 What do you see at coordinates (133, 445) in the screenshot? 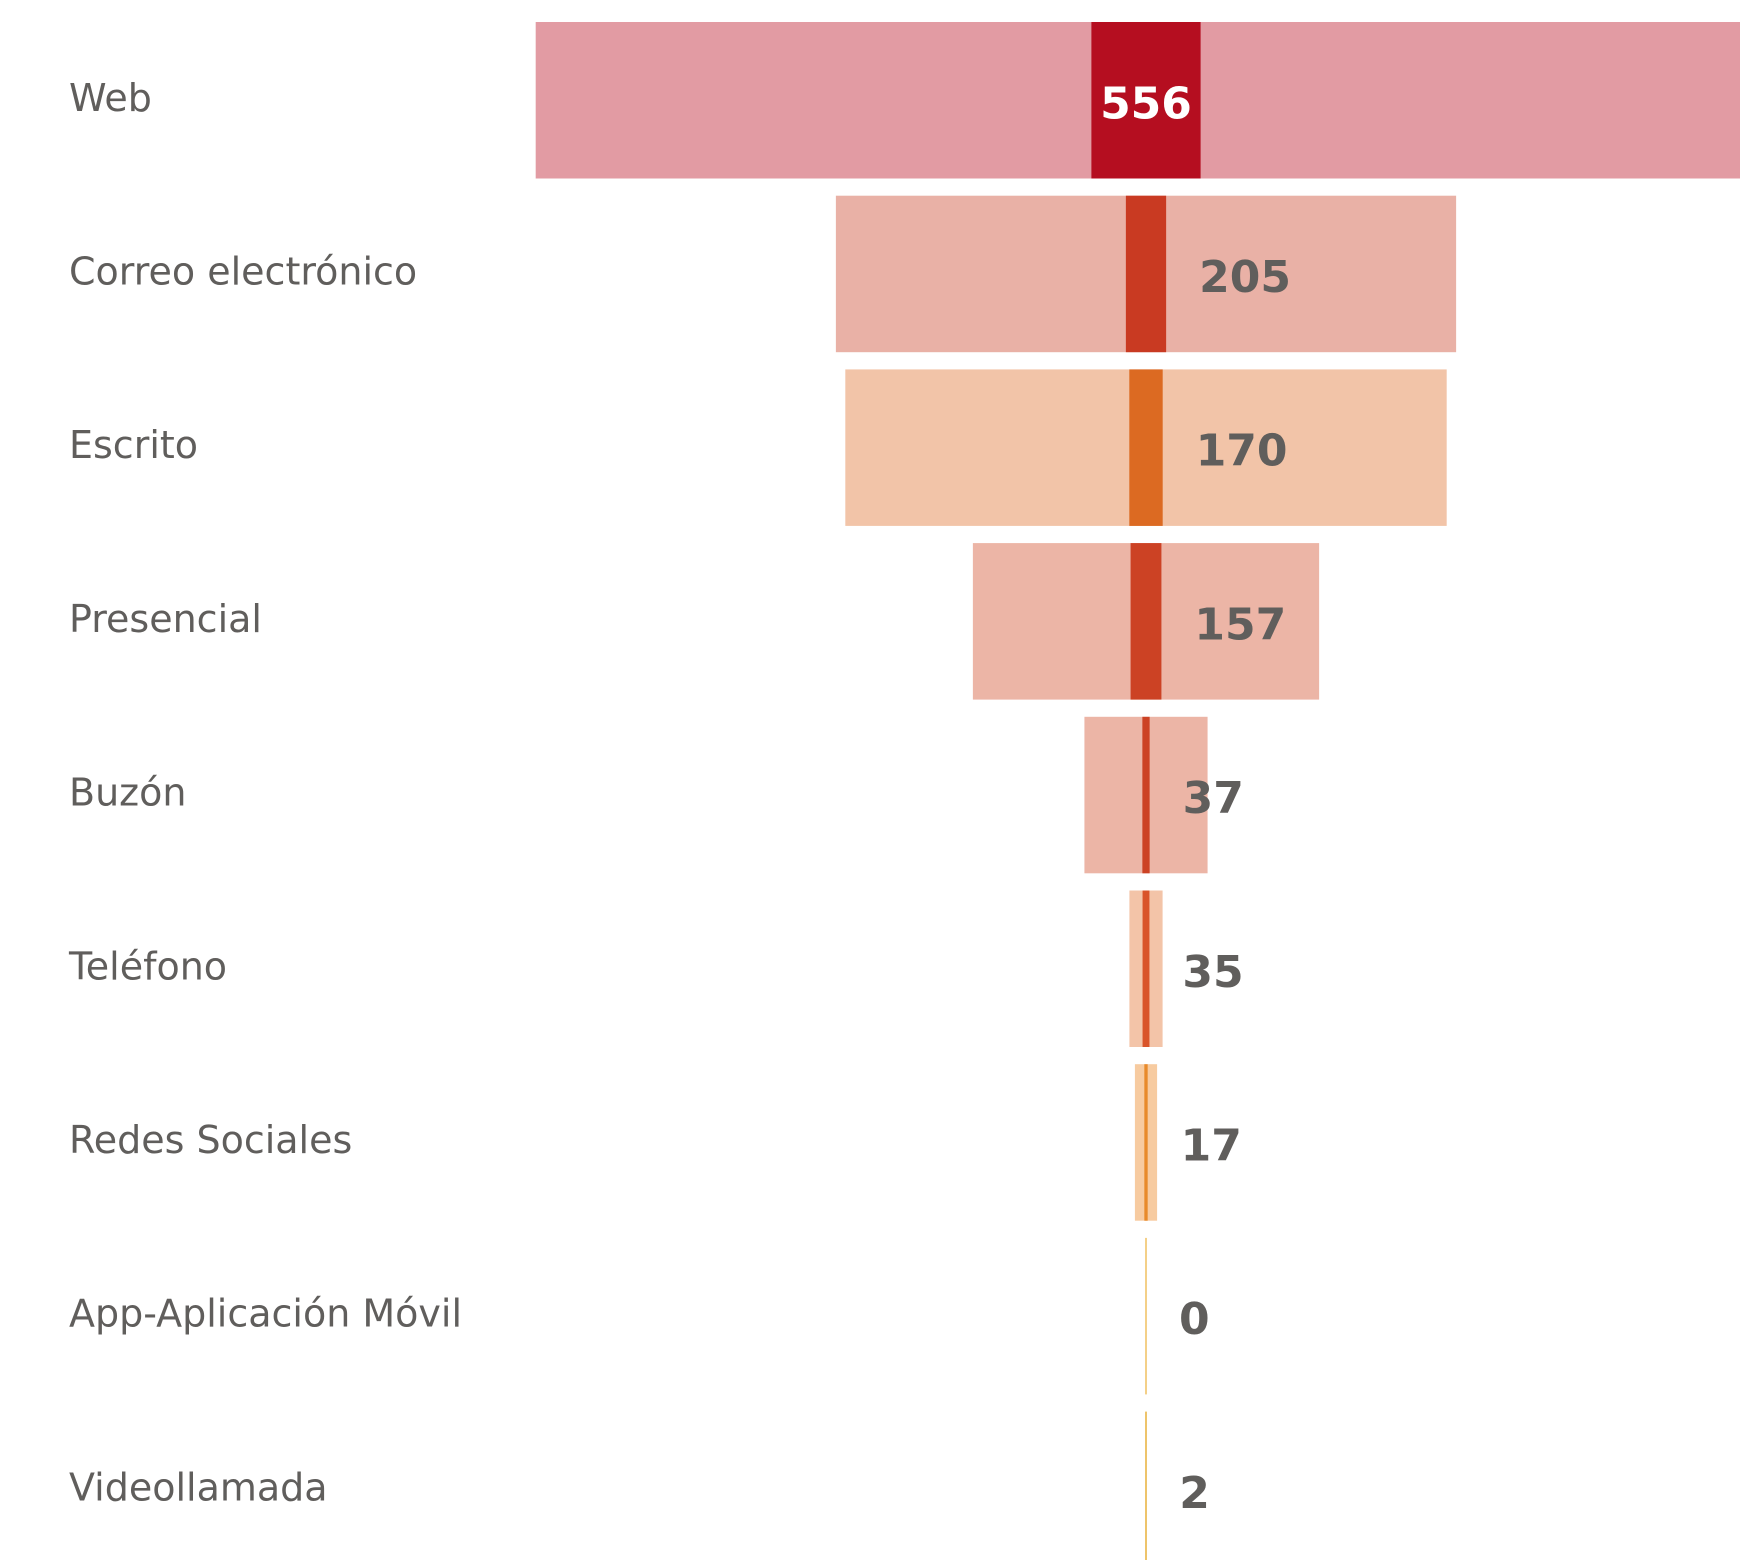
I see `category-label: Escrito` at bounding box center [133, 445].